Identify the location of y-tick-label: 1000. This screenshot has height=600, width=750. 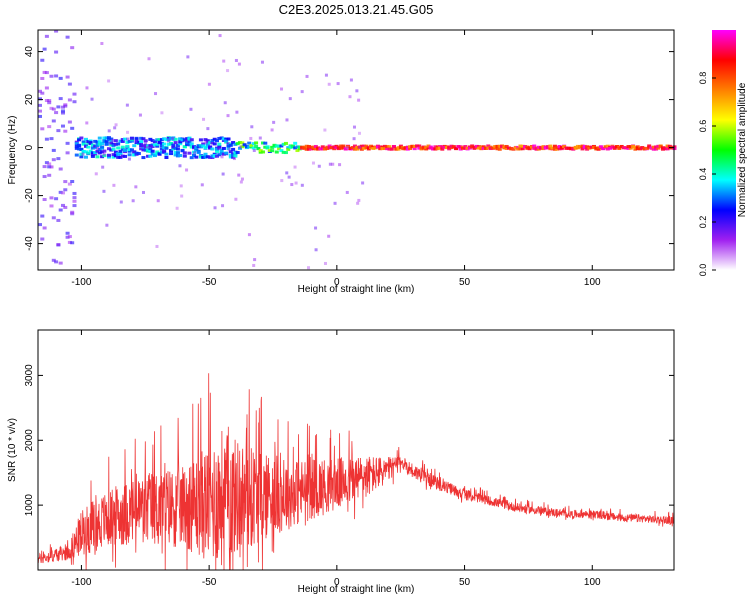
(29, 505).